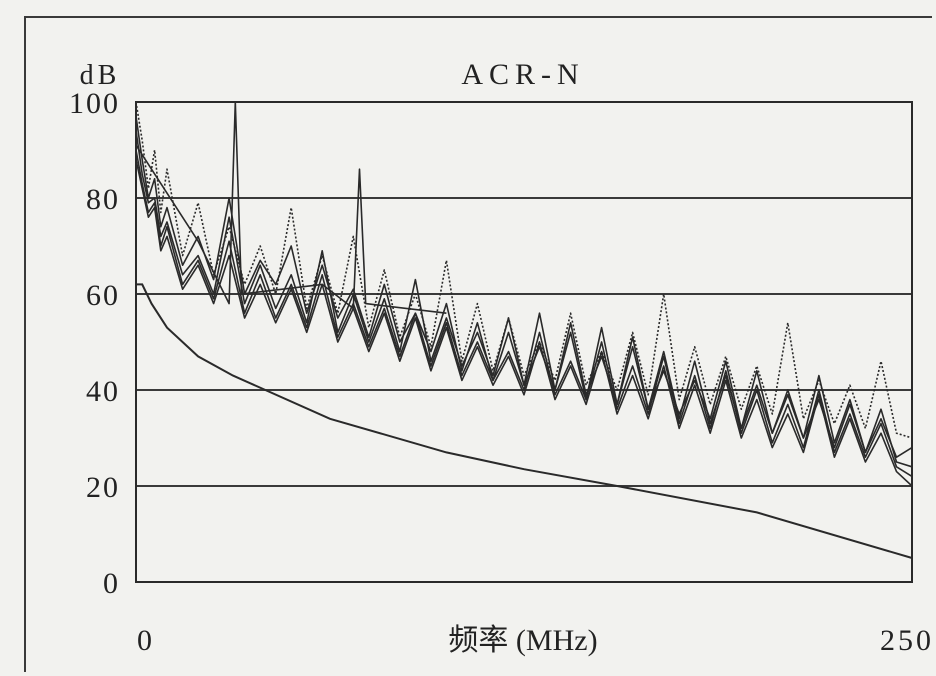  I want to click on x-tick-label: 250, so click(907, 640).